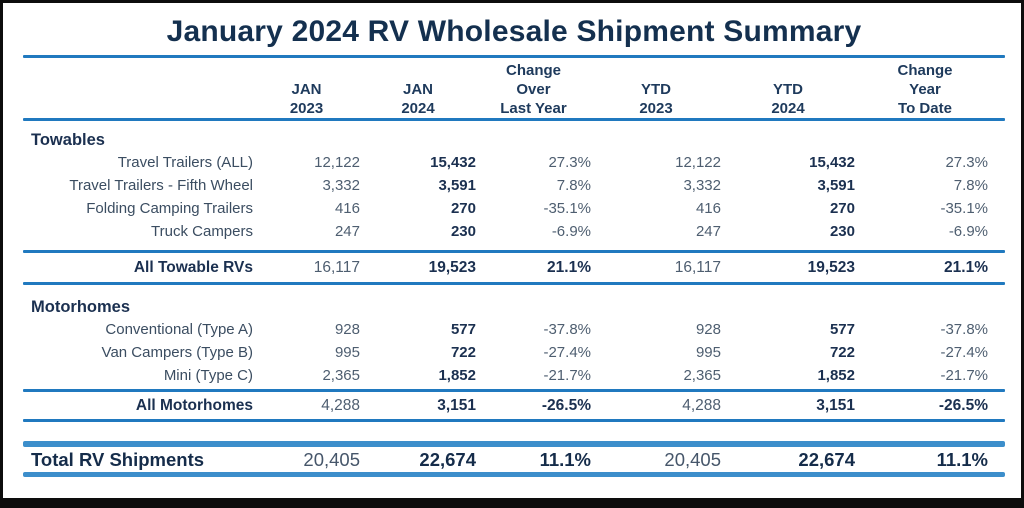  I want to click on cell-ytd-2023: 3,332, so click(702, 185).